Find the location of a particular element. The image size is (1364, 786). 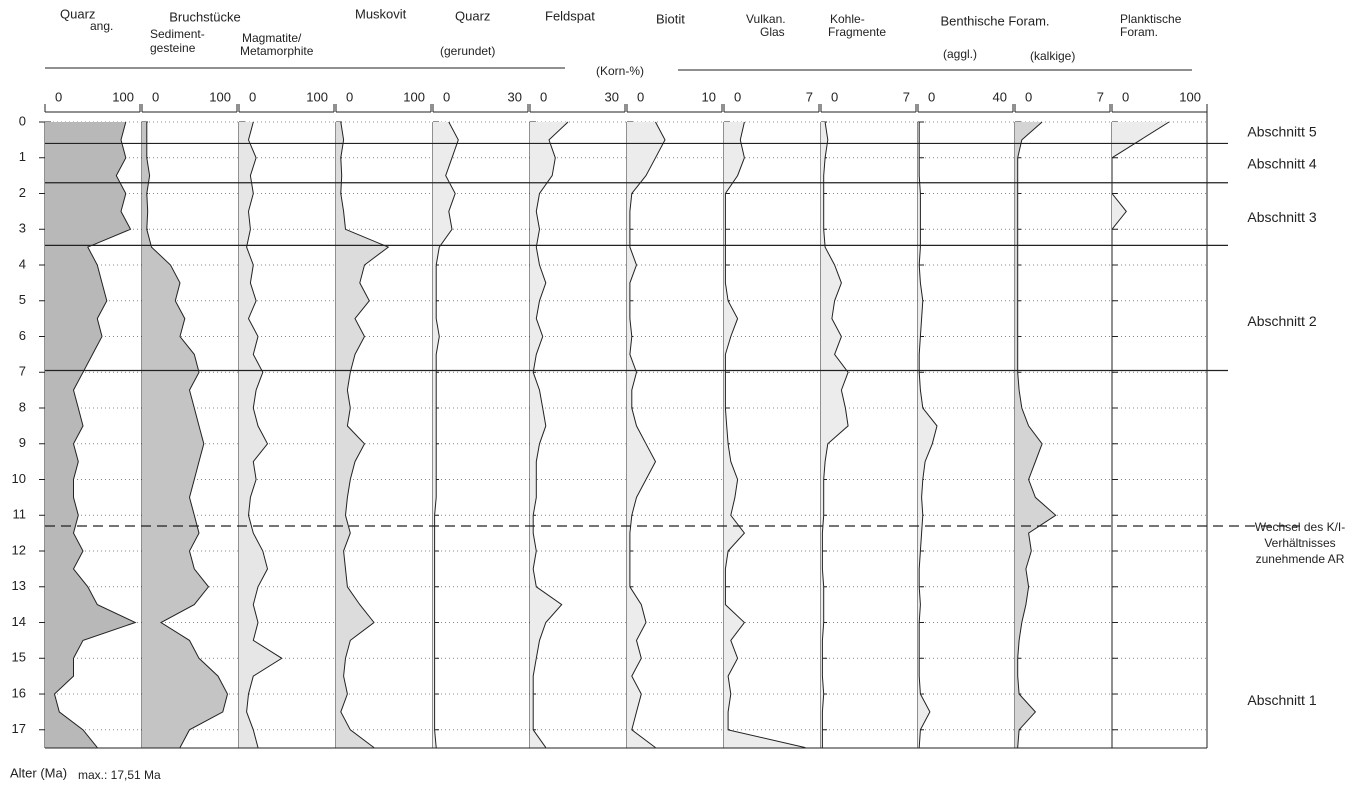

x-tick-label: 10 is located at coordinates (709, 96).